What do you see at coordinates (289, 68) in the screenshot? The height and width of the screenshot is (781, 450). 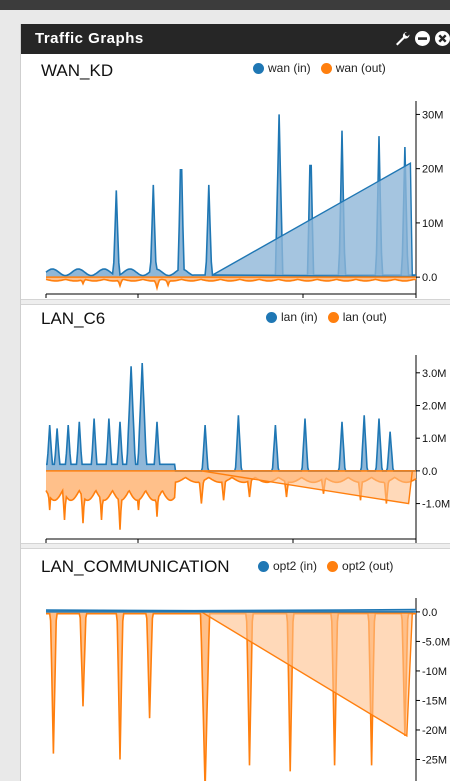 I see `legend-in-label: wan (in)` at bounding box center [289, 68].